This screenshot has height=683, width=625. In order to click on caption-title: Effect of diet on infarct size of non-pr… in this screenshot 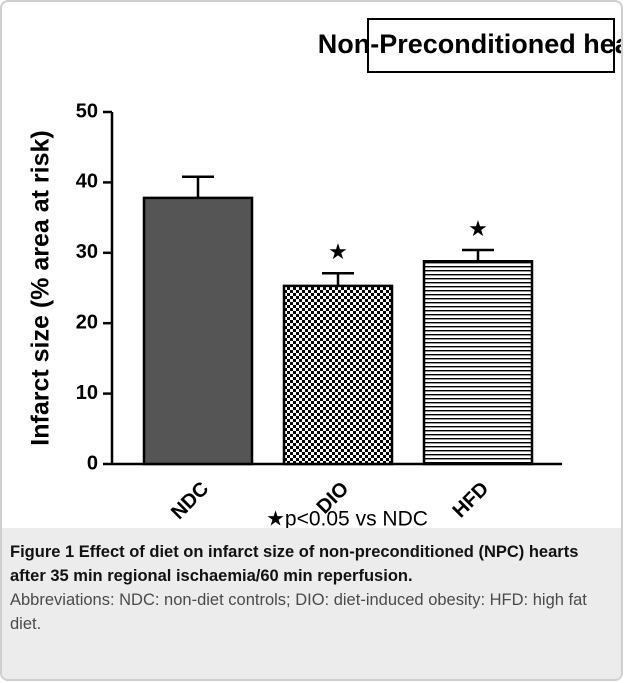, I will do `click(294, 564)`.